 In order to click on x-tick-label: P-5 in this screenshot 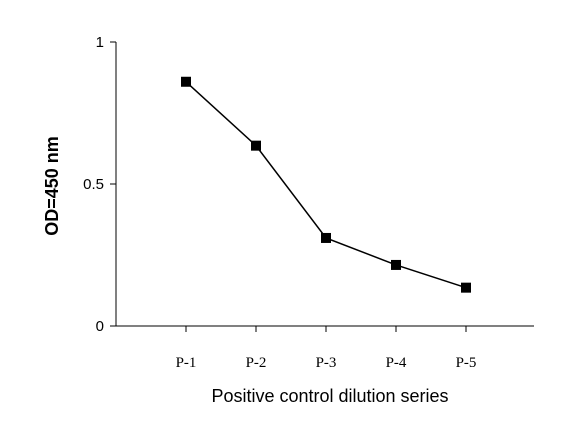, I will do `click(466, 363)`.